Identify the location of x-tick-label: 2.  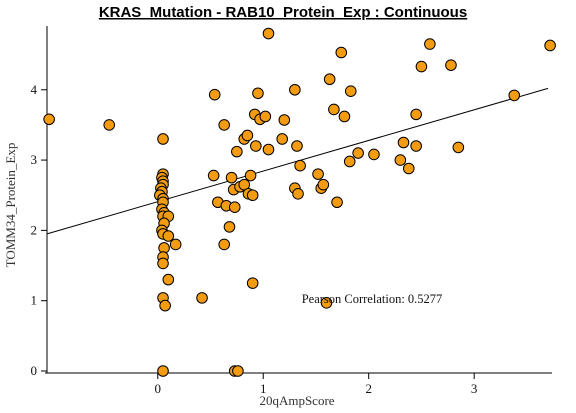
(368, 388).